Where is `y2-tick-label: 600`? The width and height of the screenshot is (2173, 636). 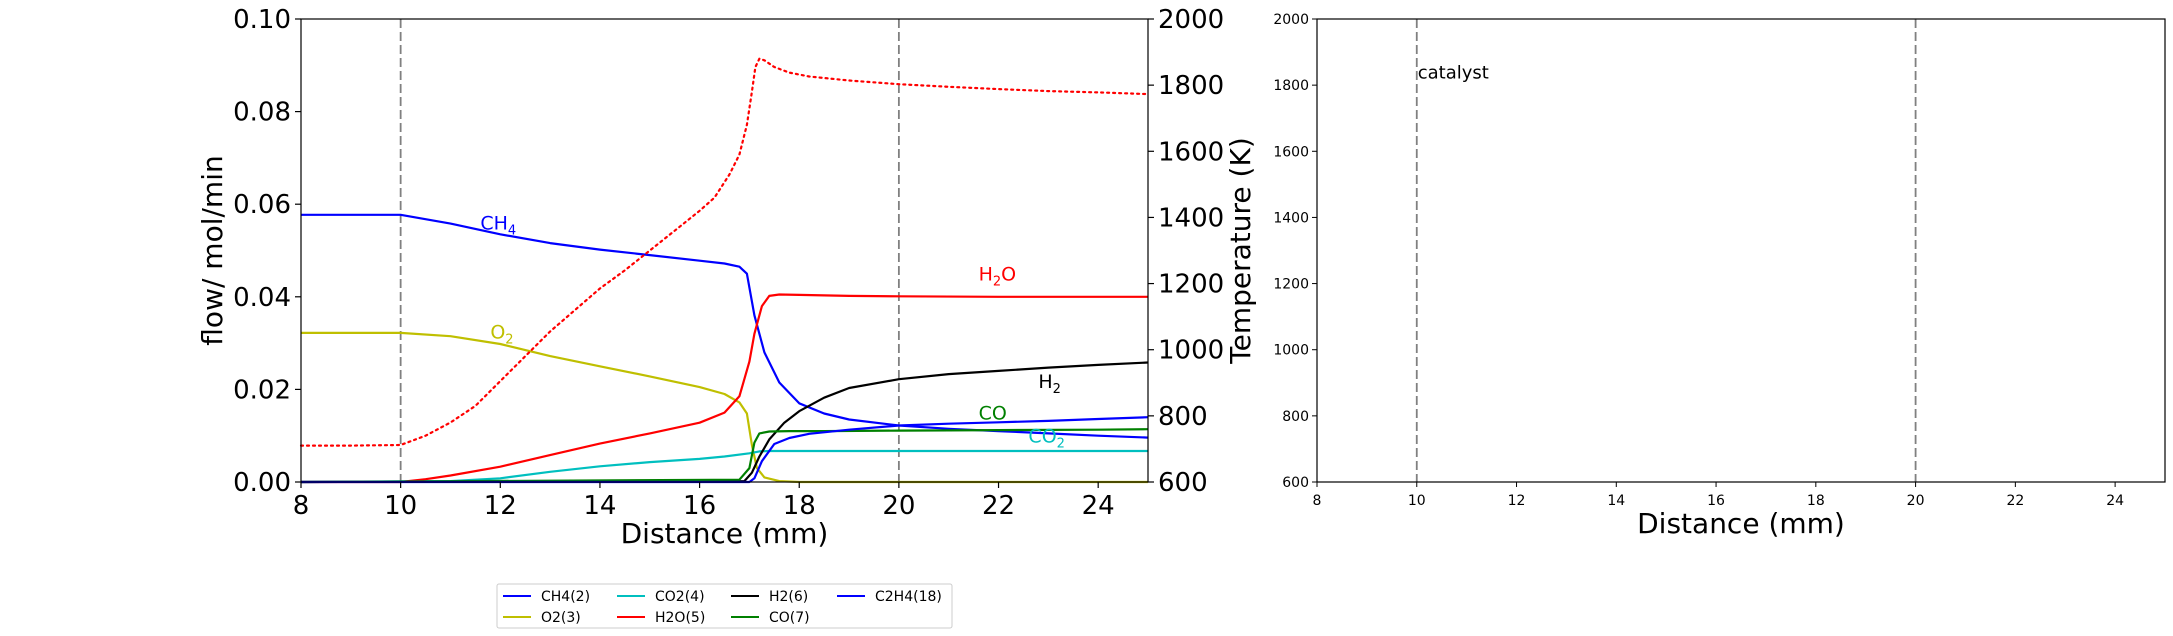 y2-tick-label: 600 is located at coordinates (1183, 483).